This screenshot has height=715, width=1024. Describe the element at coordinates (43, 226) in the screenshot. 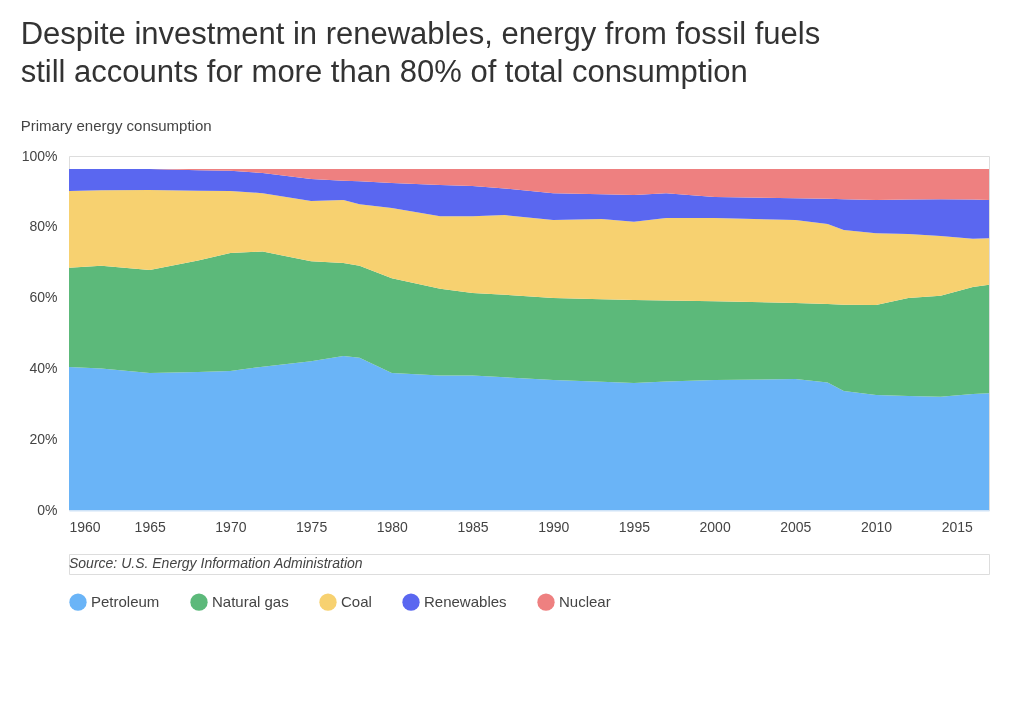

I see `y-tick-label: 80%` at that location.